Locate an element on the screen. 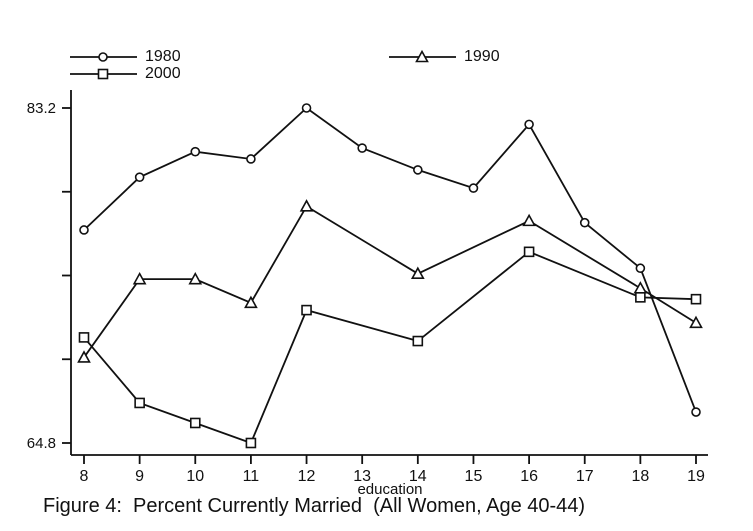 This screenshot has width=753, height=531. x-tick-label-9: 9 is located at coordinates (139, 476).